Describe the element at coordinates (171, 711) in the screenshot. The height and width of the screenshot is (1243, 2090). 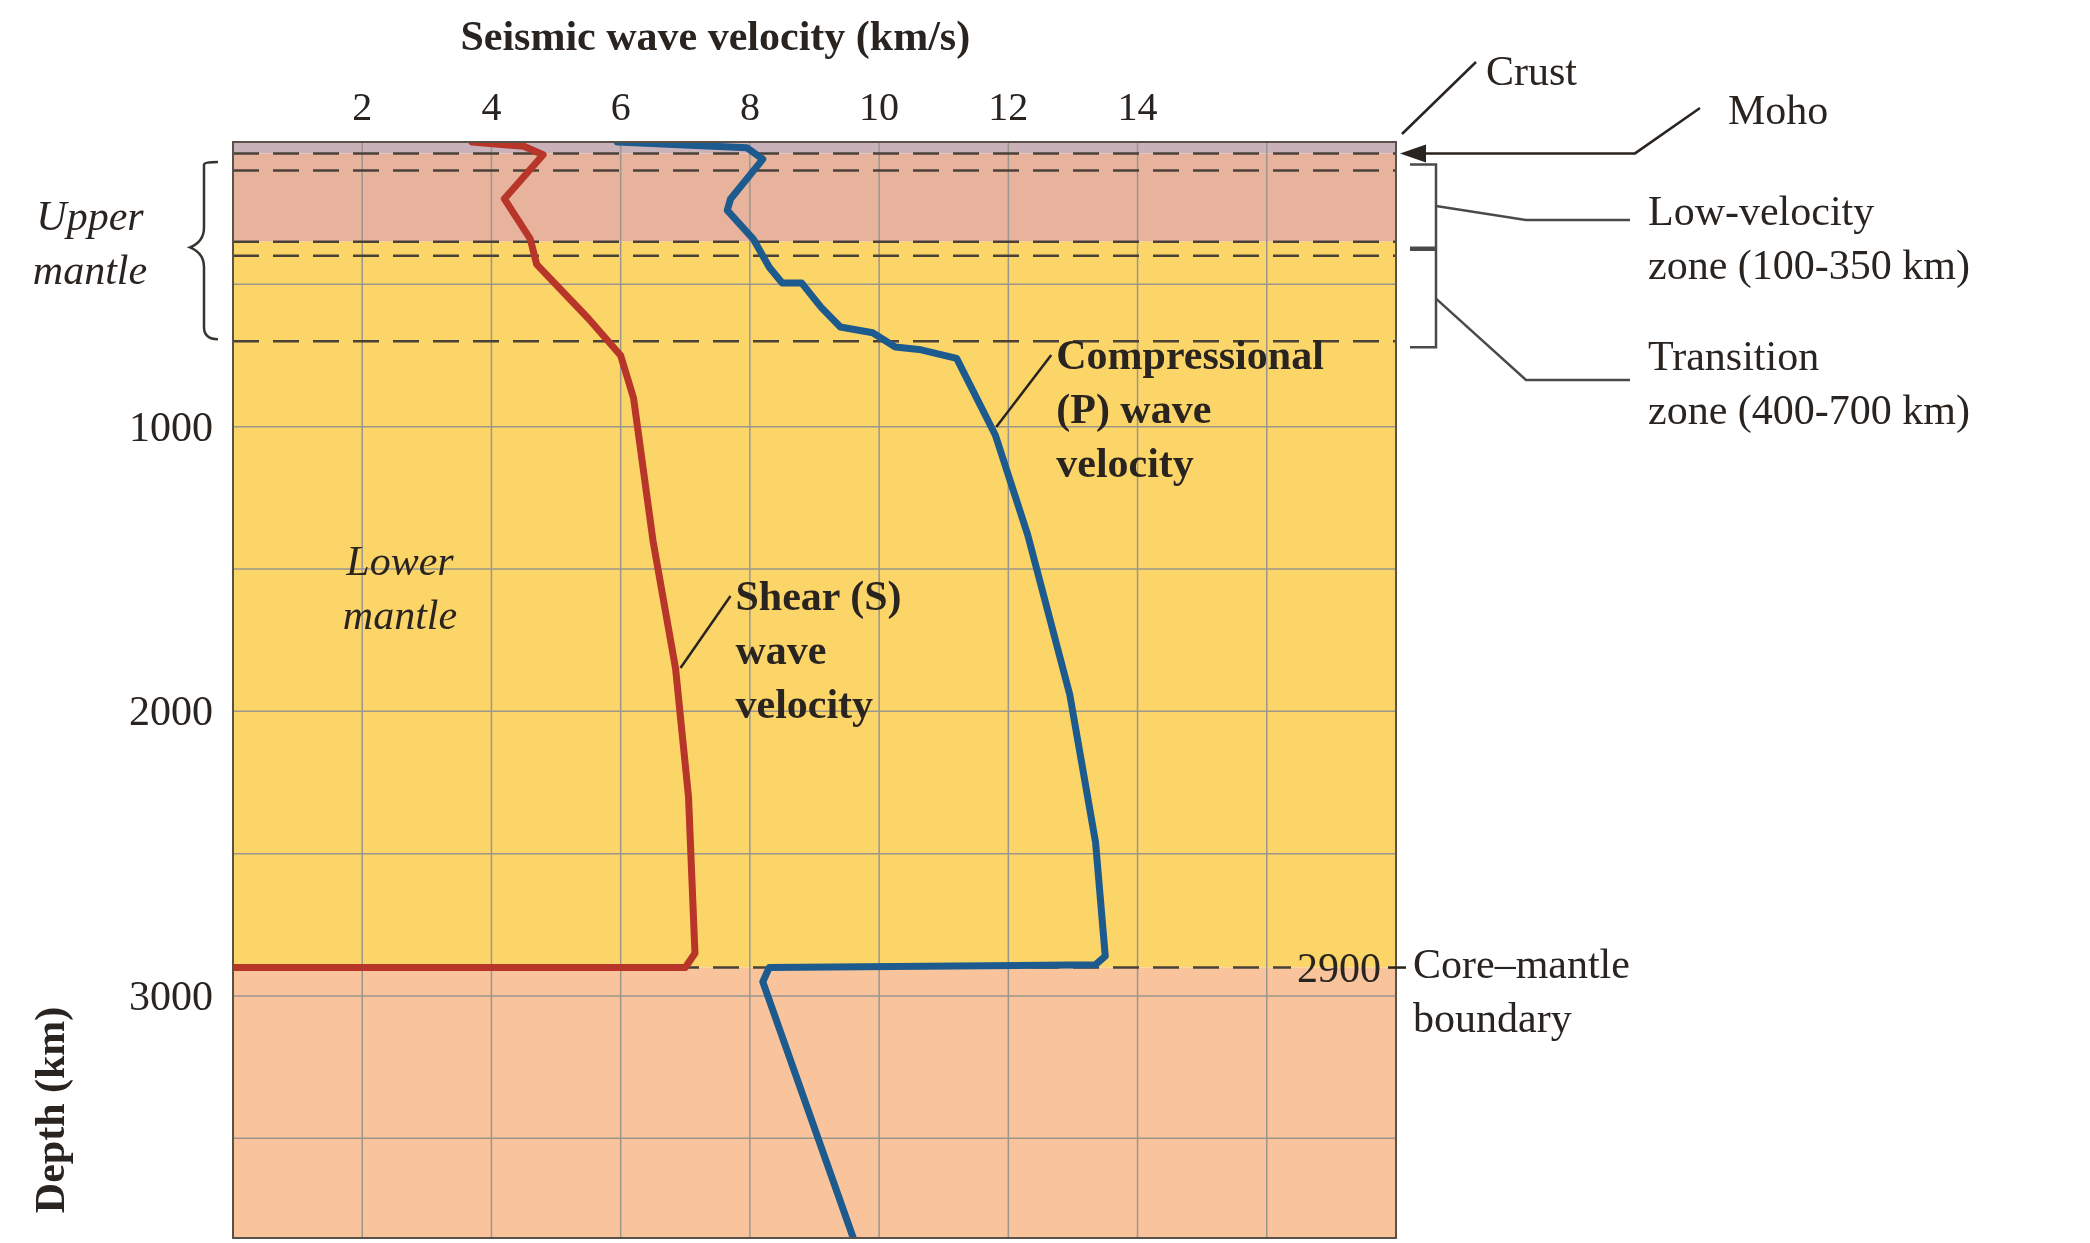
I see `y-tick-label: 2000` at that location.